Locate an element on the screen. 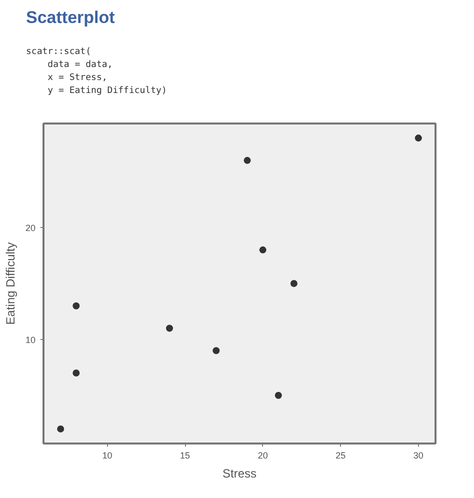 The width and height of the screenshot is (474, 498). x-tick-label: 20 is located at coordinates (263, 455).